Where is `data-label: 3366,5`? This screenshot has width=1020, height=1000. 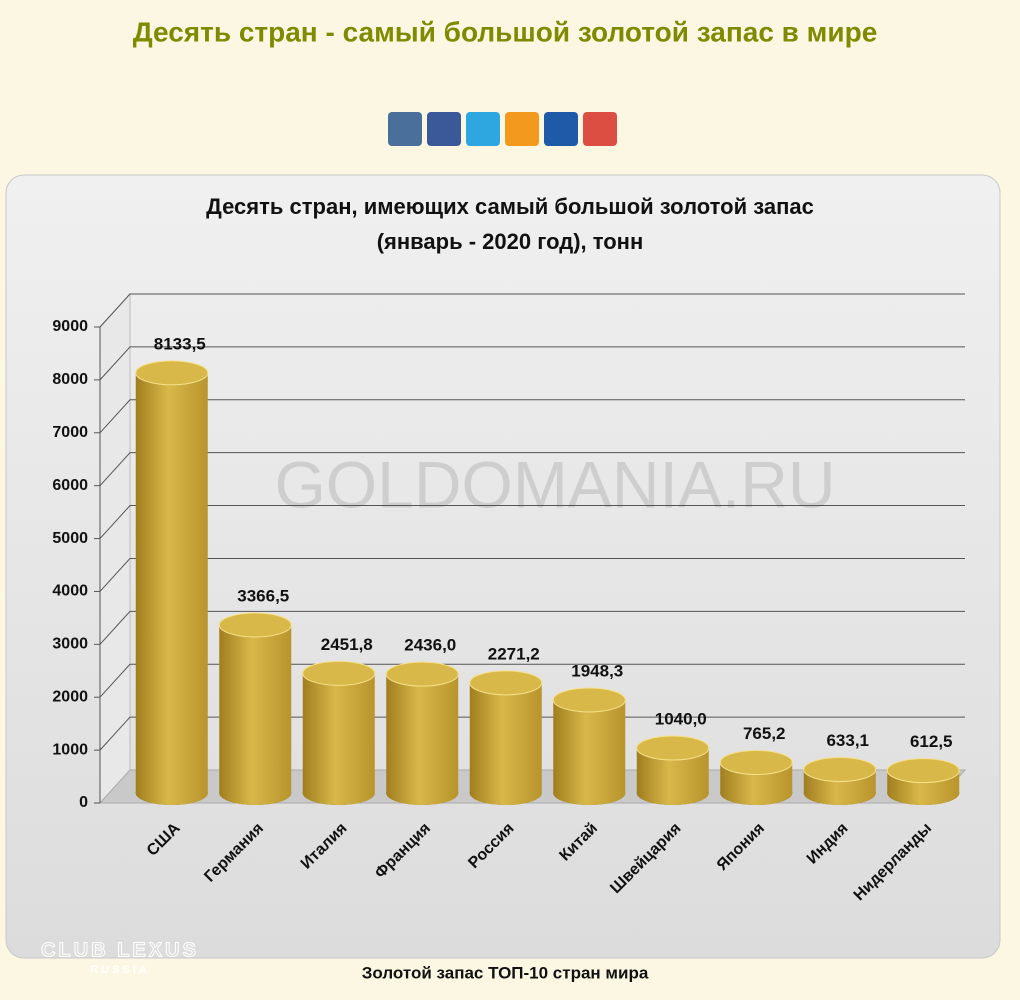
data-label: 3366,5 is located at coordinates (263, 595).